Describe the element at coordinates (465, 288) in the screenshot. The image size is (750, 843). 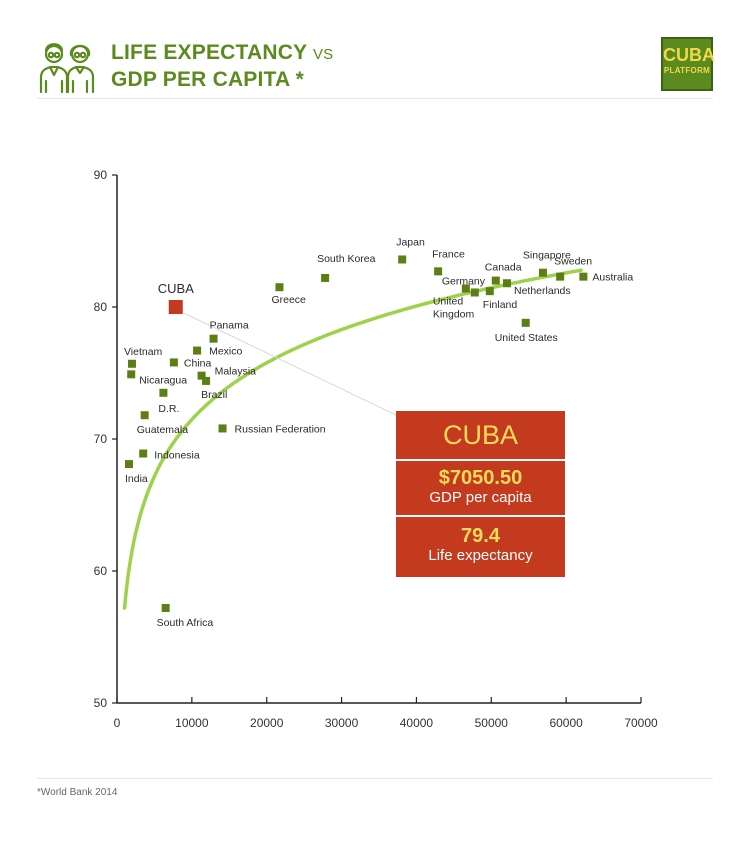
I see `point-united-kingdom` at that location.